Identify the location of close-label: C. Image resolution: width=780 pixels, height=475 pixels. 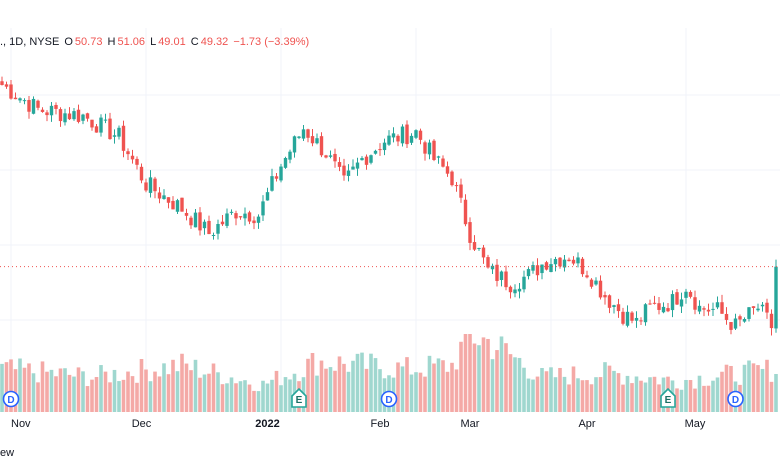
(194, 42).